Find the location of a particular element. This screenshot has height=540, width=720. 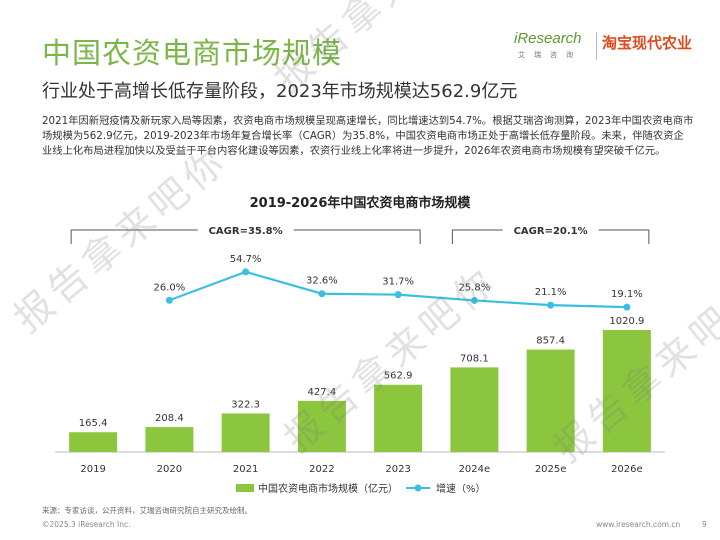

growth-value-label: 32.6% is located at coordinates (322, 281).